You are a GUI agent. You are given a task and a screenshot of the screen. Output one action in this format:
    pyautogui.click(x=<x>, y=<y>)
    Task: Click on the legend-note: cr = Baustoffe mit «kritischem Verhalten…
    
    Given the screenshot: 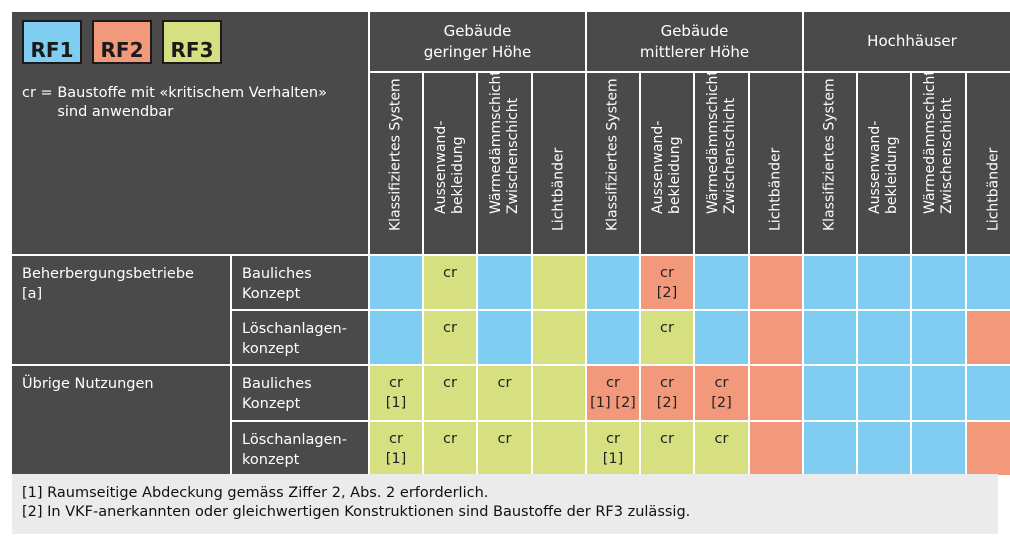 What is the action you would take?
    pyautogui.click(x=190, y=103)
    